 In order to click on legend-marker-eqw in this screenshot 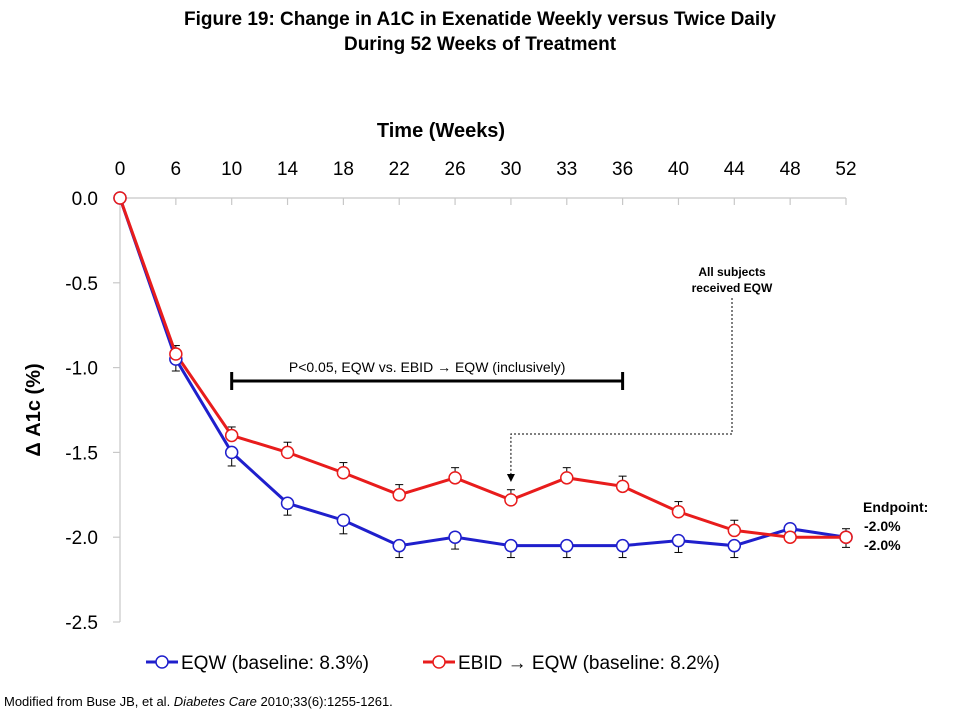, I will do `click(162, 662)`.